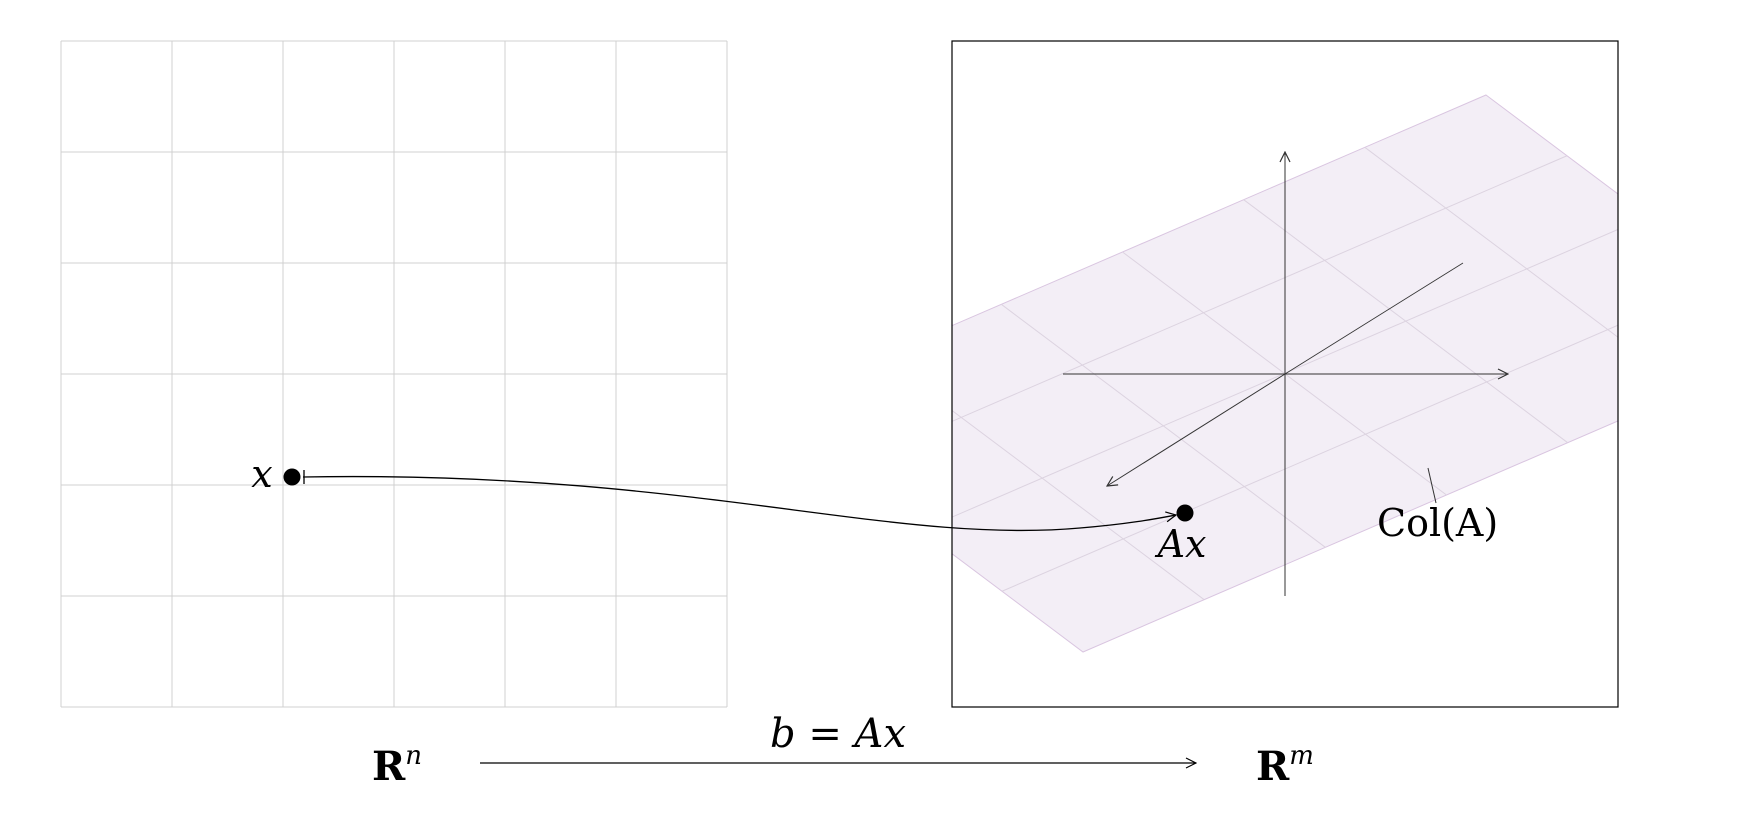 The height and width of the screenshot is (824, 1764). I want to click on domain-space-label: Rn, so click(397, 765).